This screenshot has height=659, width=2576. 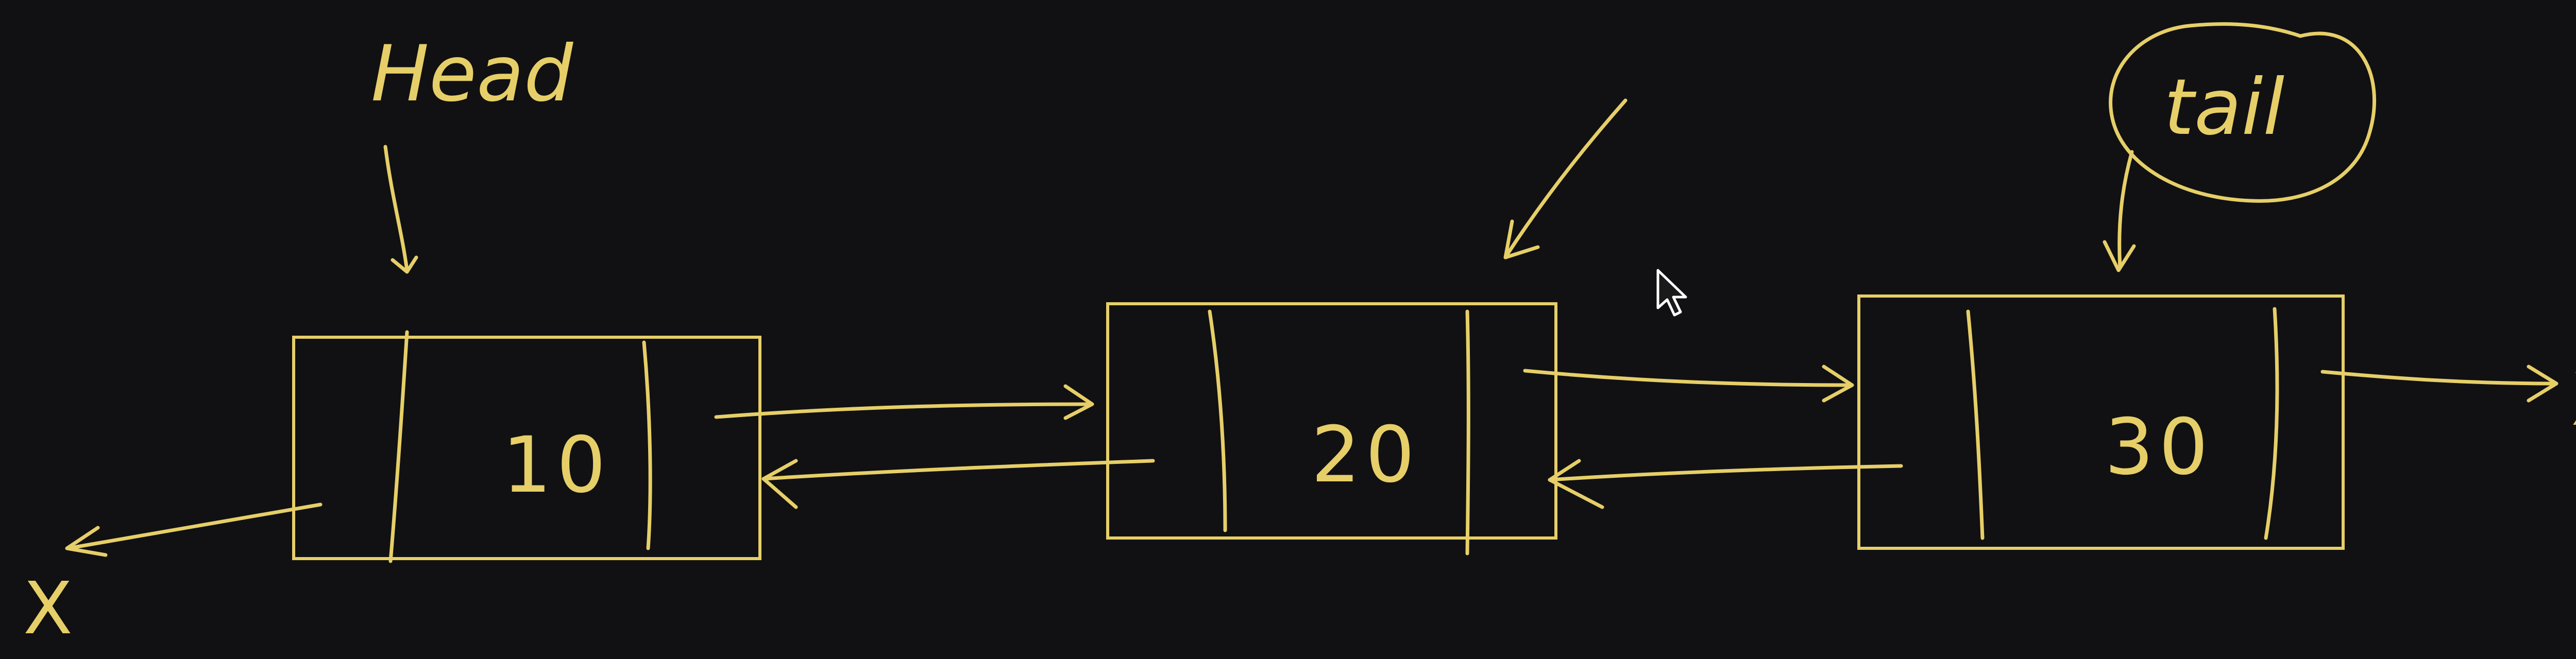 I want to click on node-2-value: 20, so click(x=1365, y=455).